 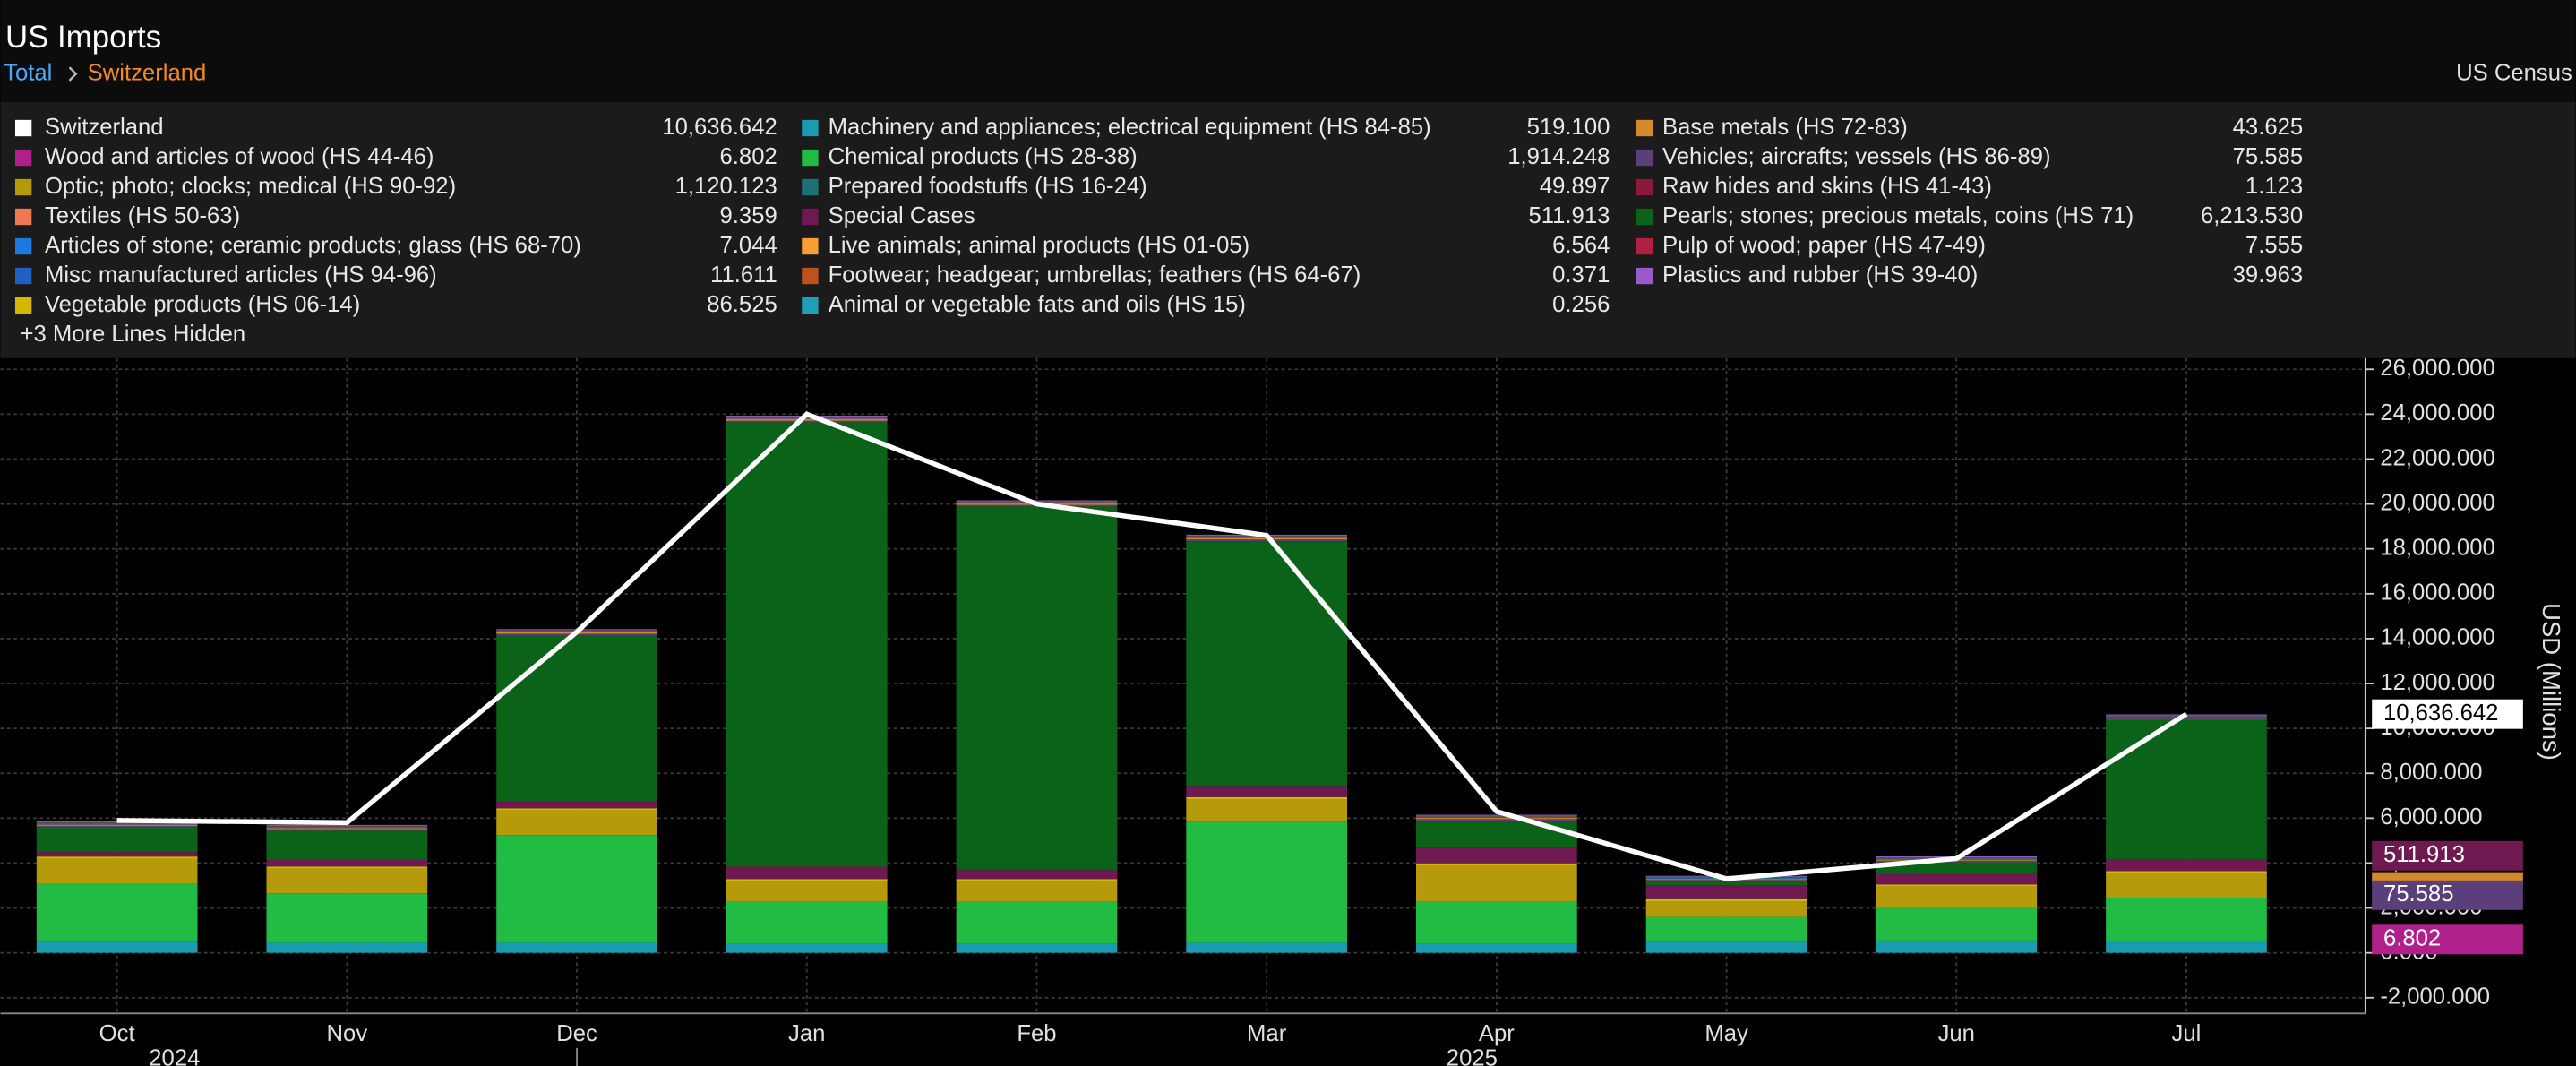 What do you see at coordinates (347, 1033) in the screenshot?
I see `x-tick-label: Nov` at bounding box center [347, 1033].